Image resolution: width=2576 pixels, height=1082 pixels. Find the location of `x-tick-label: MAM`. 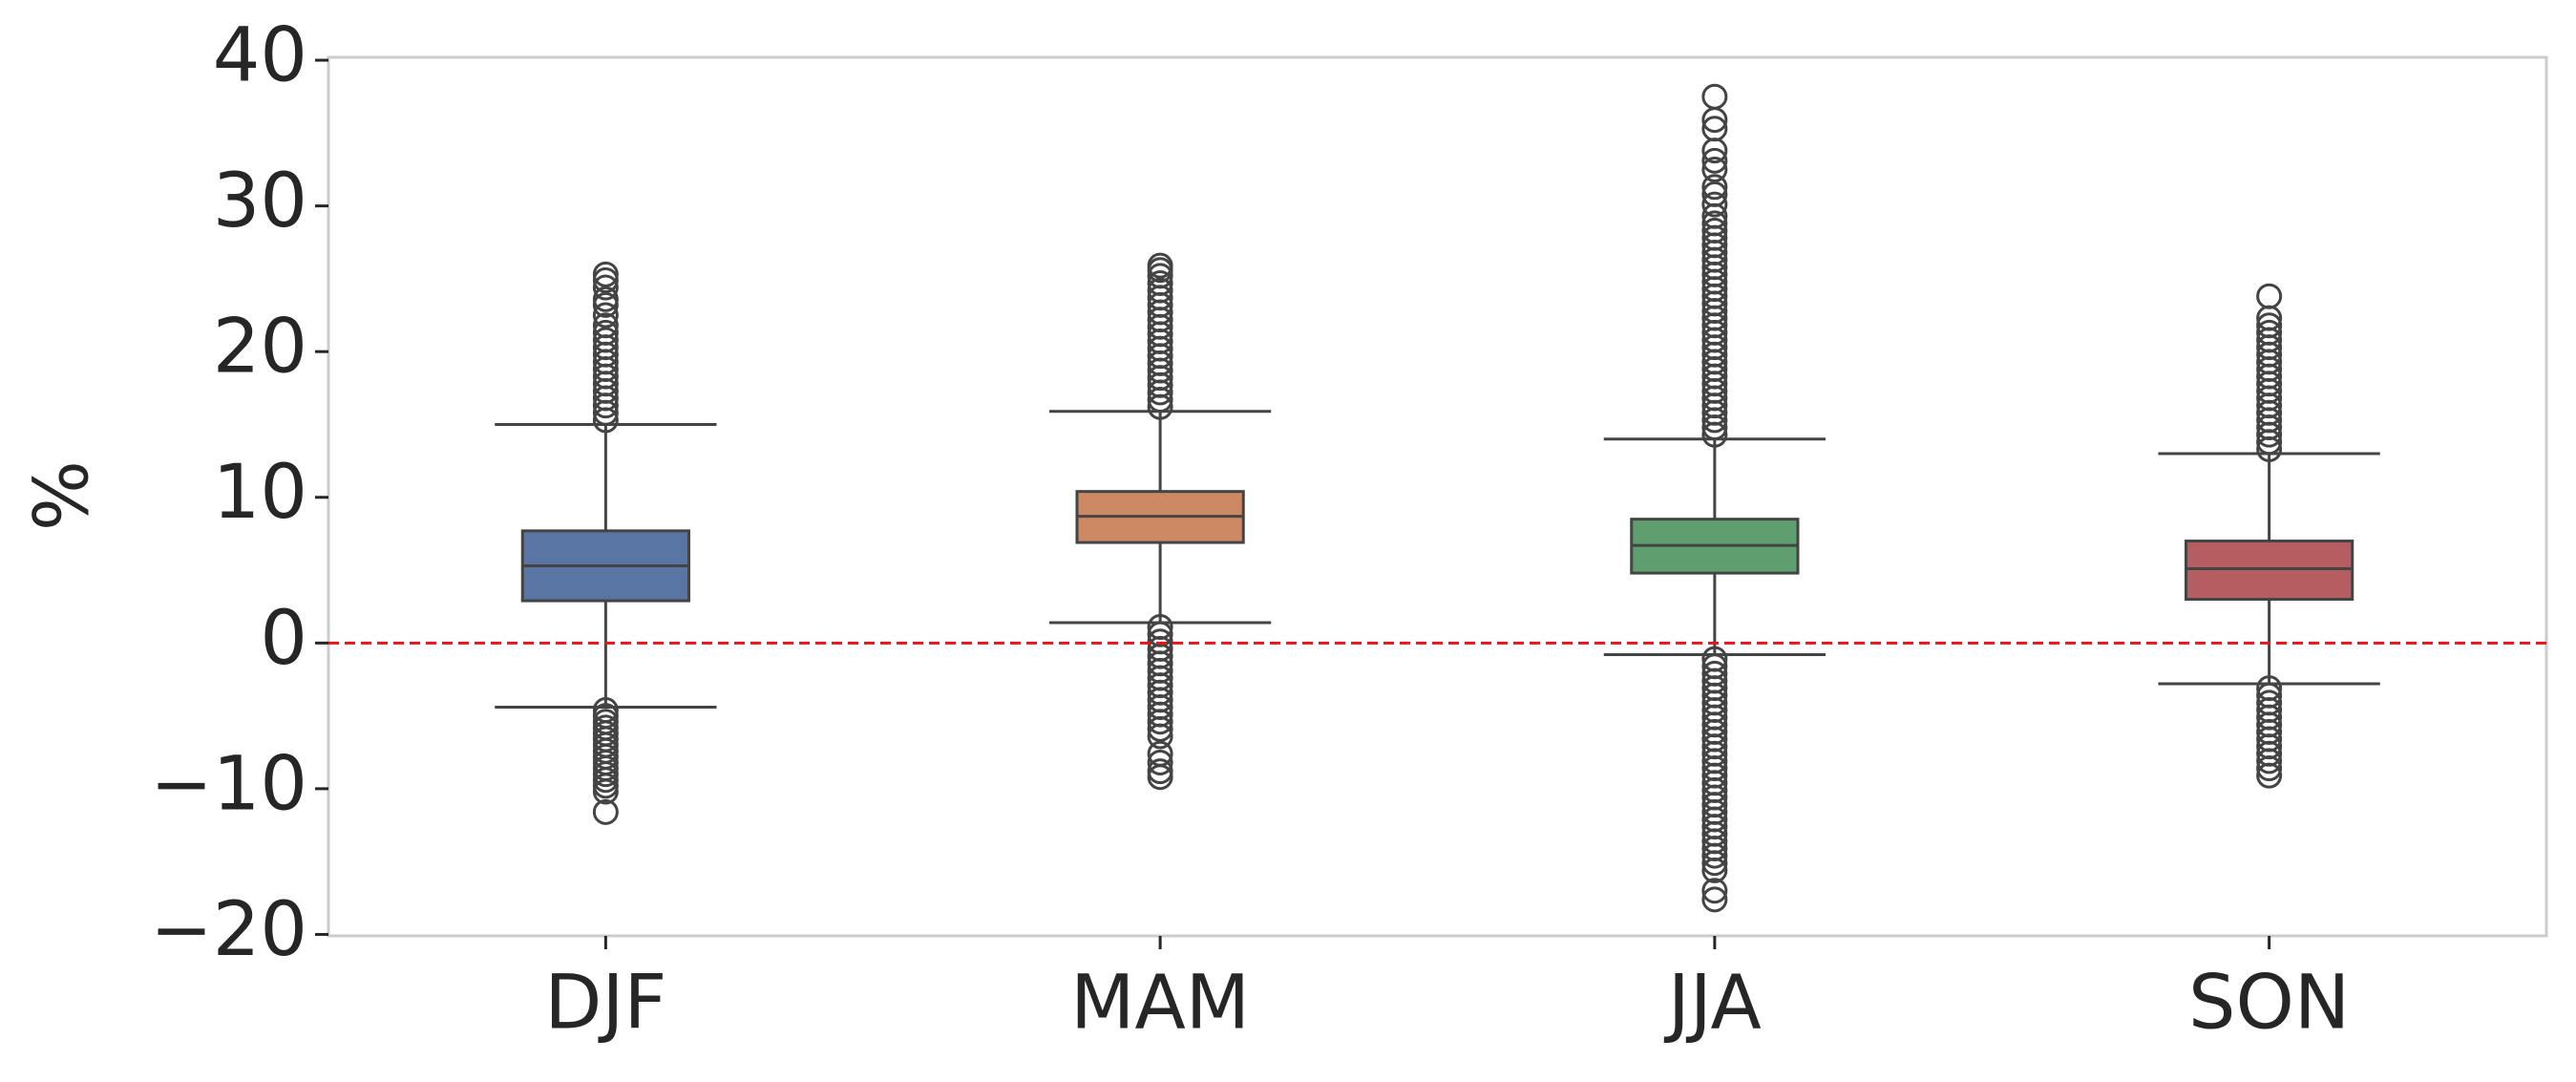

x-tick-label: MAM is located at coordinates (1160, 1003).